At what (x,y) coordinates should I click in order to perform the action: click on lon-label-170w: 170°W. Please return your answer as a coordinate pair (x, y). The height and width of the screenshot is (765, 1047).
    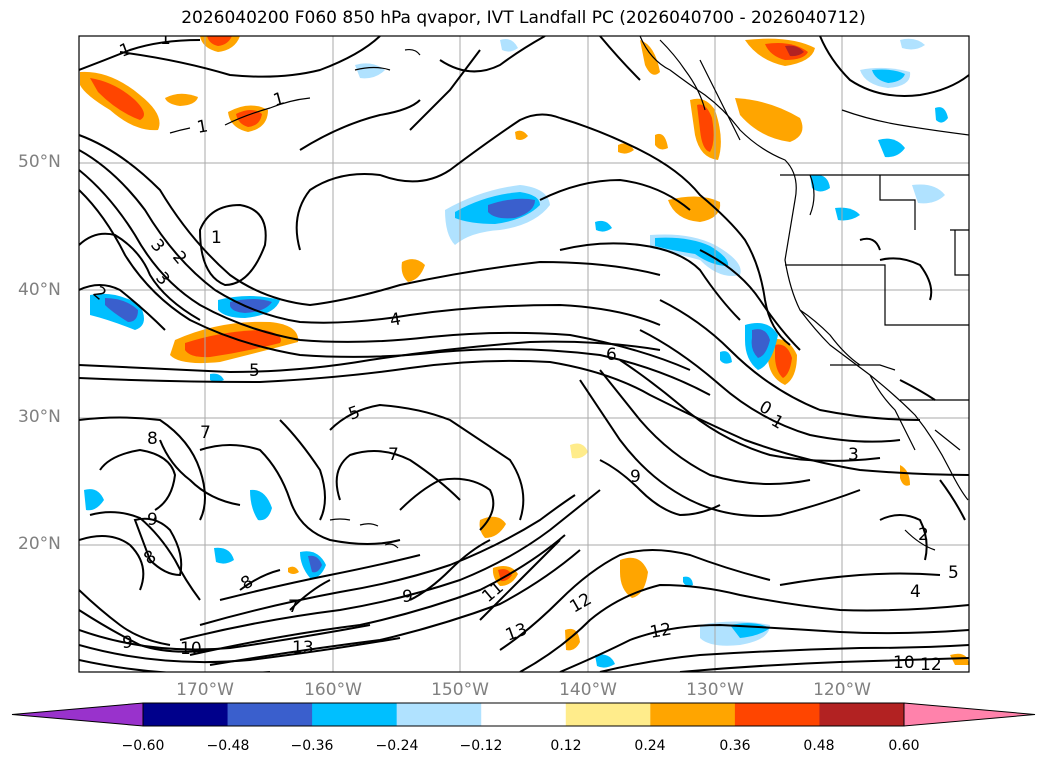
    Looking at the image, I should click on (205, 690).